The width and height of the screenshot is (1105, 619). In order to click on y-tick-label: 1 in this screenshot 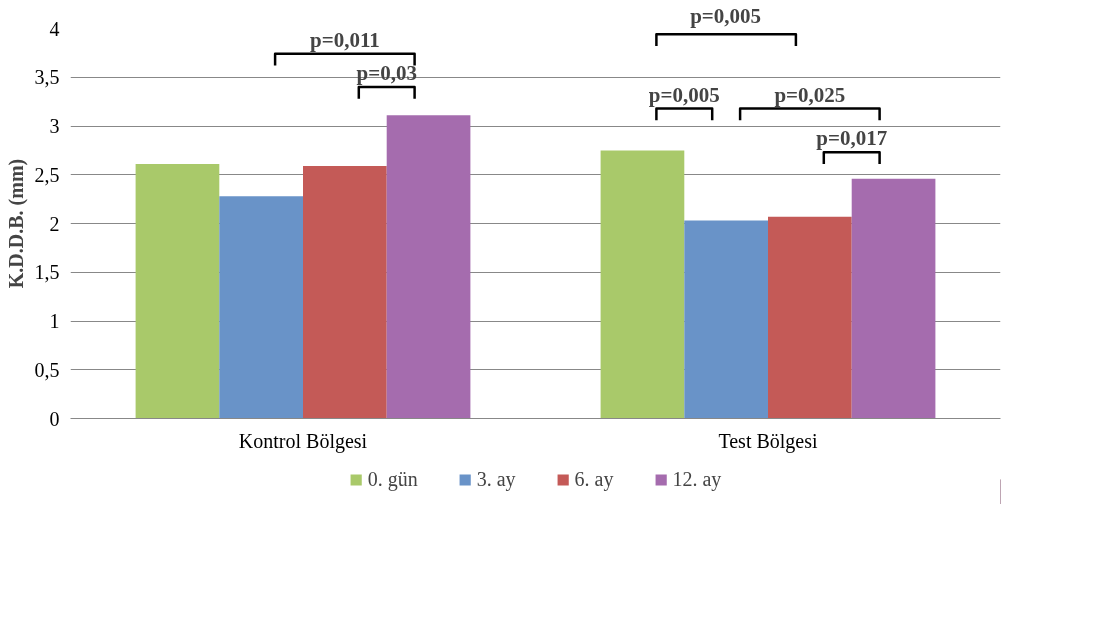, I will do `click(54, 321)`.